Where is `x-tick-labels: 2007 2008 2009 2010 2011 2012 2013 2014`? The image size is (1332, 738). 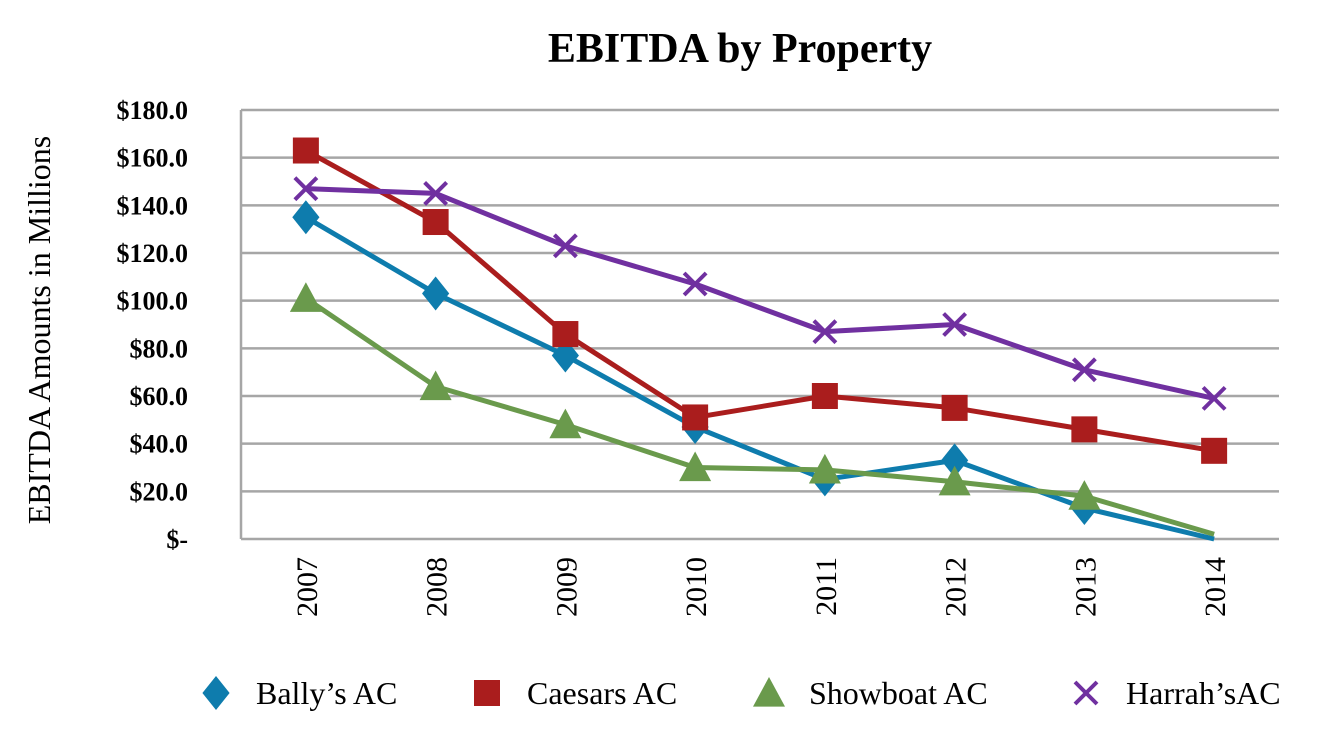
x-tick-labels: 2007 2008 2009 2010 2011 2012 2013 2014 is located at coordinates (761, 587).